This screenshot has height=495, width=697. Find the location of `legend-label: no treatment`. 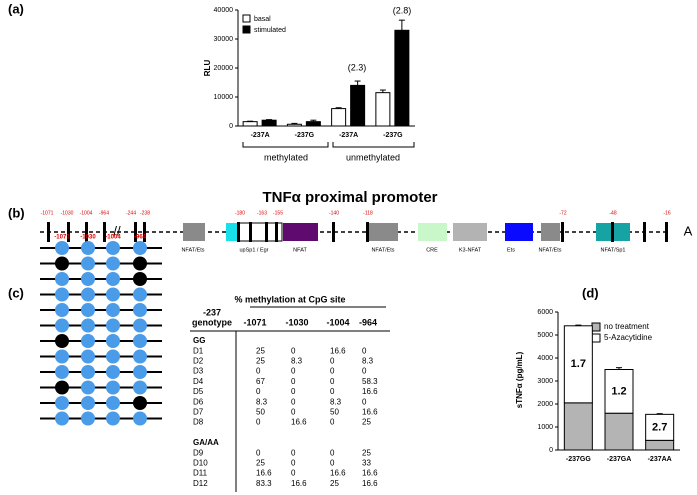

legend-label: no treatment is located at coordinates (627, 326).